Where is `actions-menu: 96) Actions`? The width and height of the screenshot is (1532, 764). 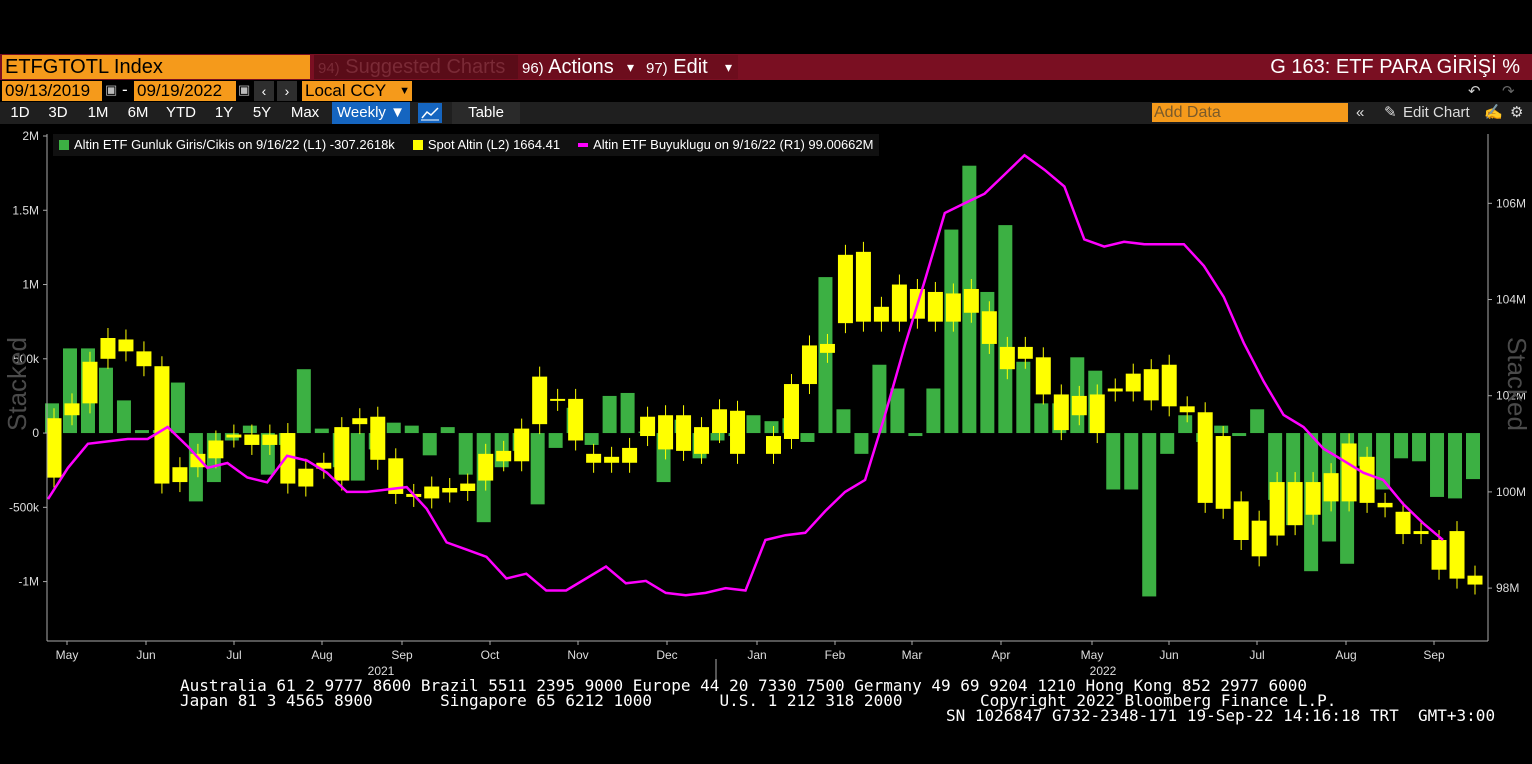
actions-menu: 96) Actions is located at coordinates (579, 67).